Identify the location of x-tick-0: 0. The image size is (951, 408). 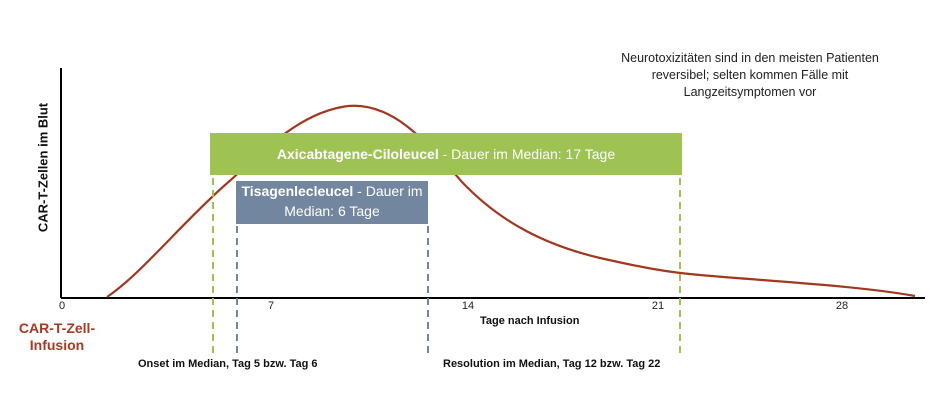
(62, 306).